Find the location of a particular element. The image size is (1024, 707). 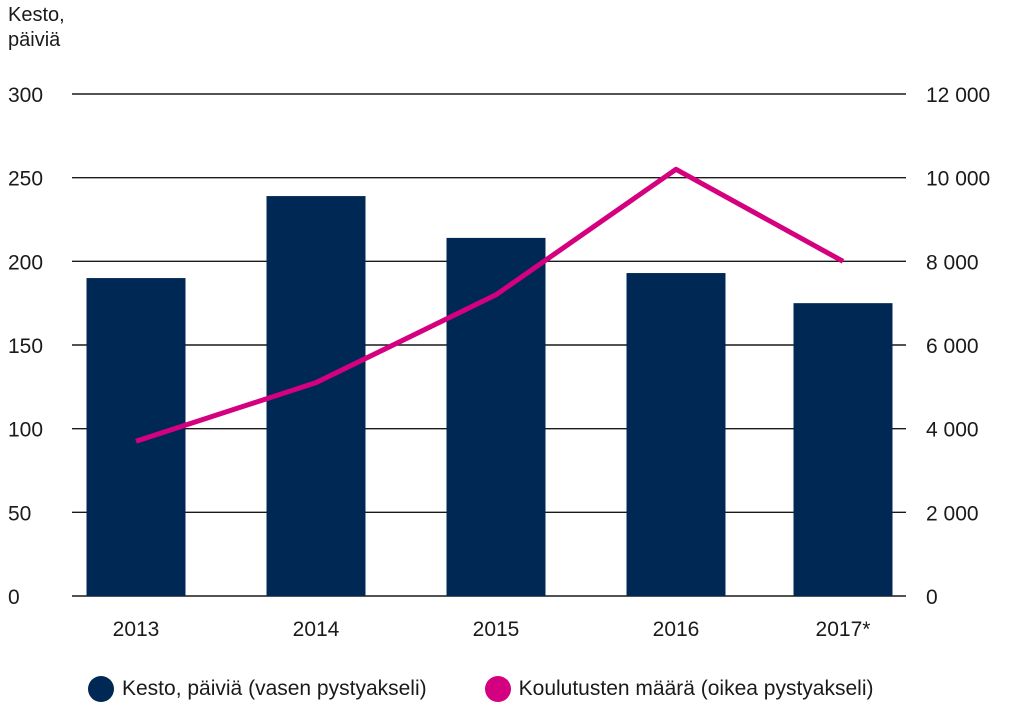

legend-swatch-line is located at coordinates (497, 689).